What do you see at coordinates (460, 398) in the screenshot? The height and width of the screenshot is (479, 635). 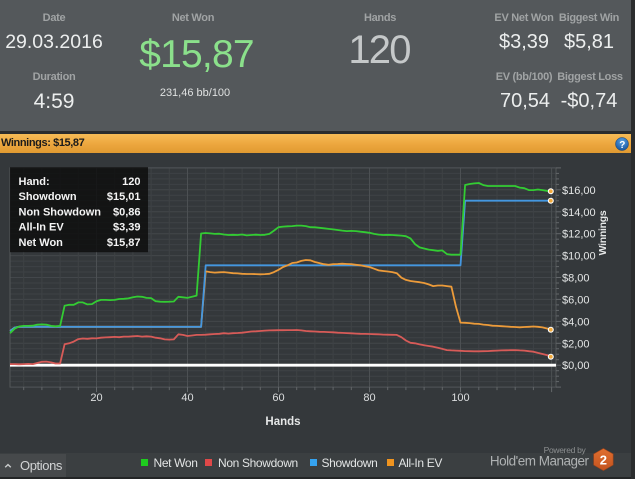 I see `svg-text: 100` at bounding box center [460, 398].